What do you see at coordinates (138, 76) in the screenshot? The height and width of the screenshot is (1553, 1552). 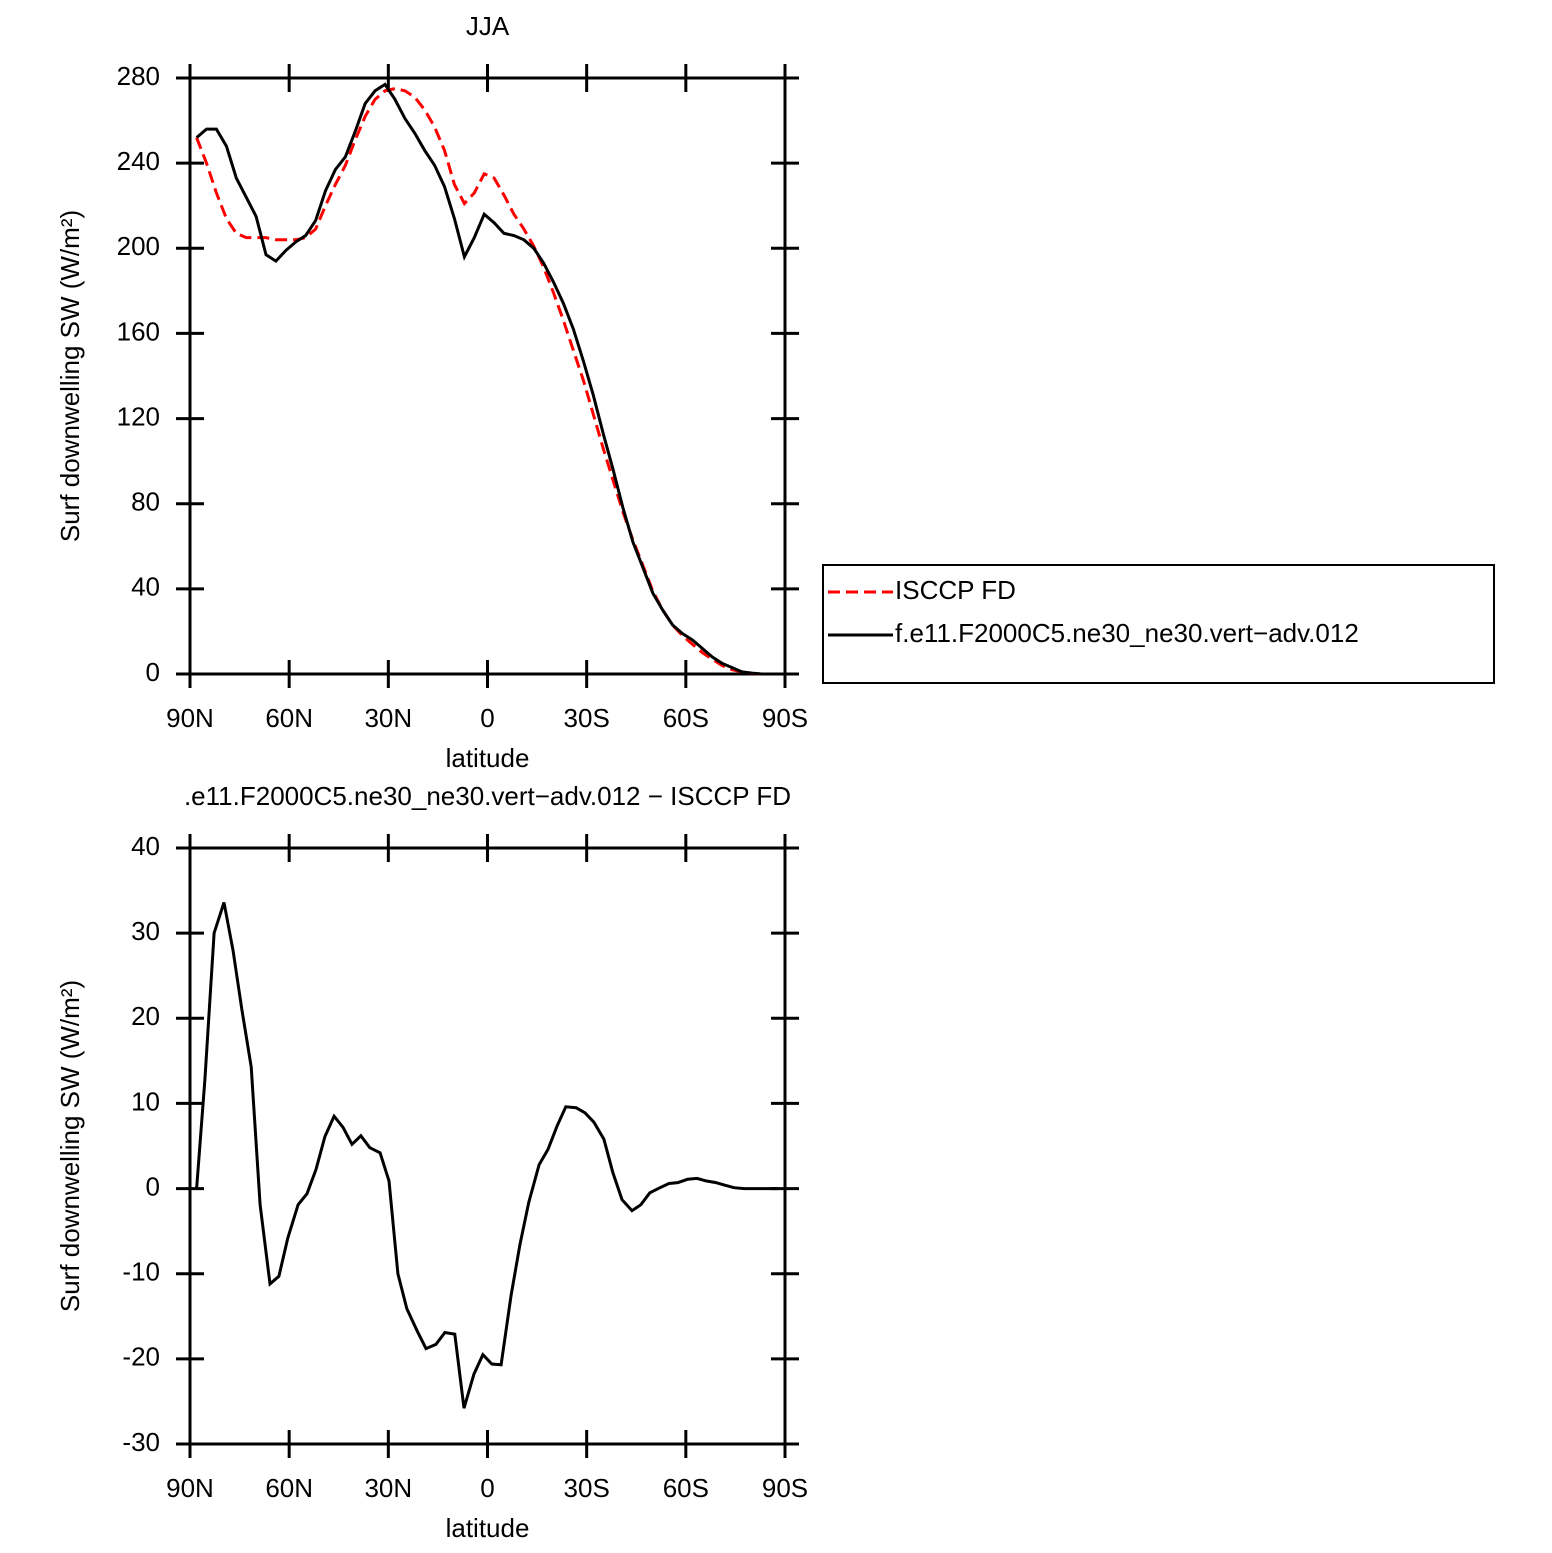 I see `y-tick-label: 280` at bounding box center [138, 76].